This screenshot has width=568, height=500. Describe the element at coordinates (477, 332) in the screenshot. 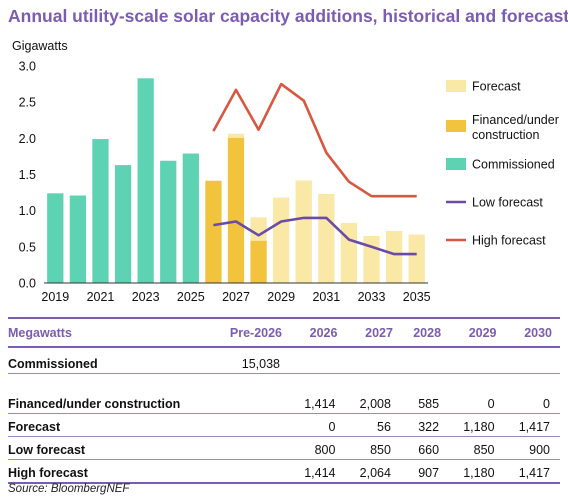

I see `table-header-cell: 2029` at that location.